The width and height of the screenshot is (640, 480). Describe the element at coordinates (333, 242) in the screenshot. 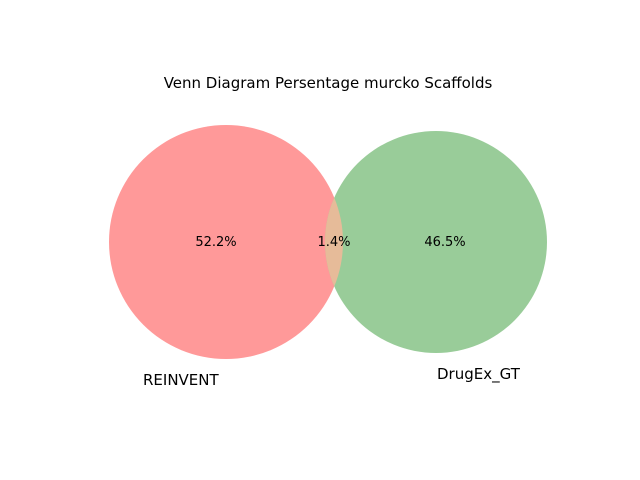

I see `intersection-percentage: 1.4%` at that location.